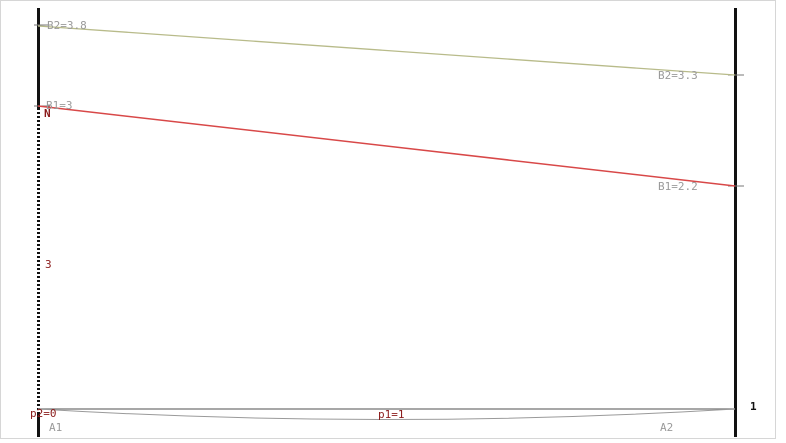 This screenshot has height=443, width=786. I want to click on line-b2, so click(386, 50).